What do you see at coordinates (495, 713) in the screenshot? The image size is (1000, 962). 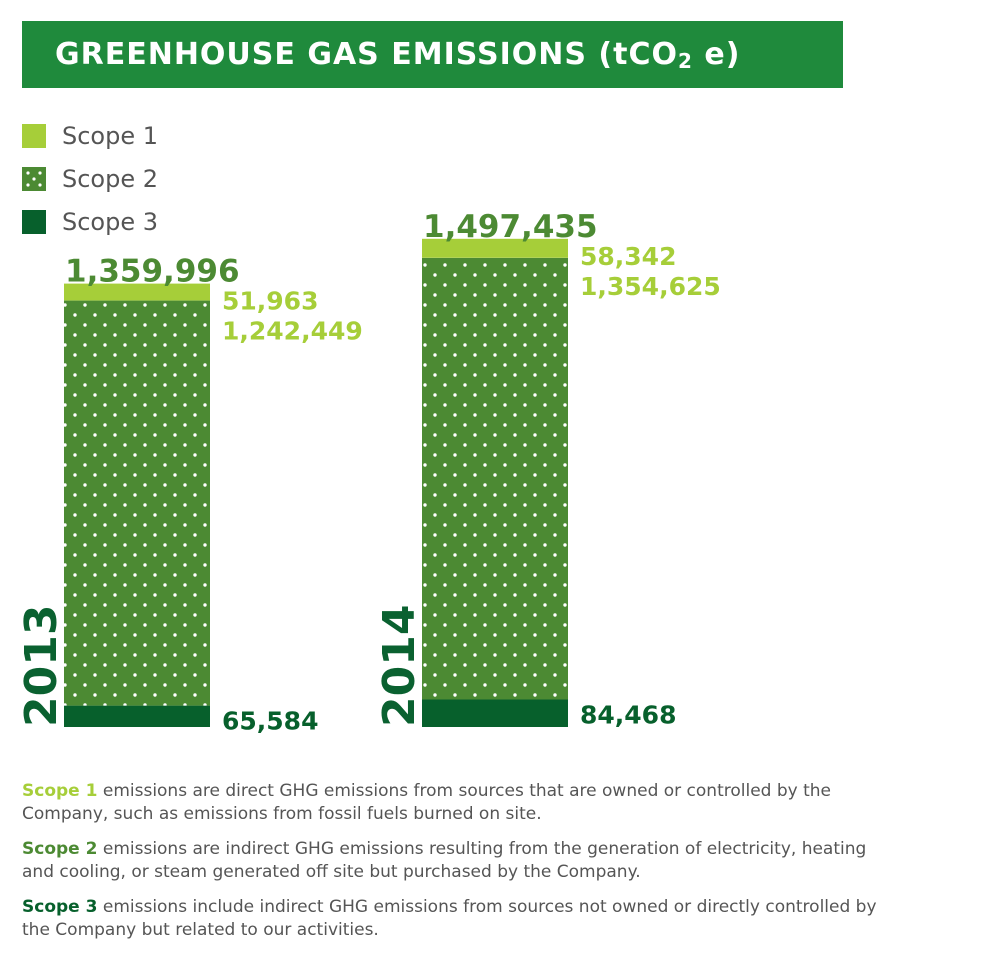 I see `bar-scope3-2014` at bounding box center [495, 713].